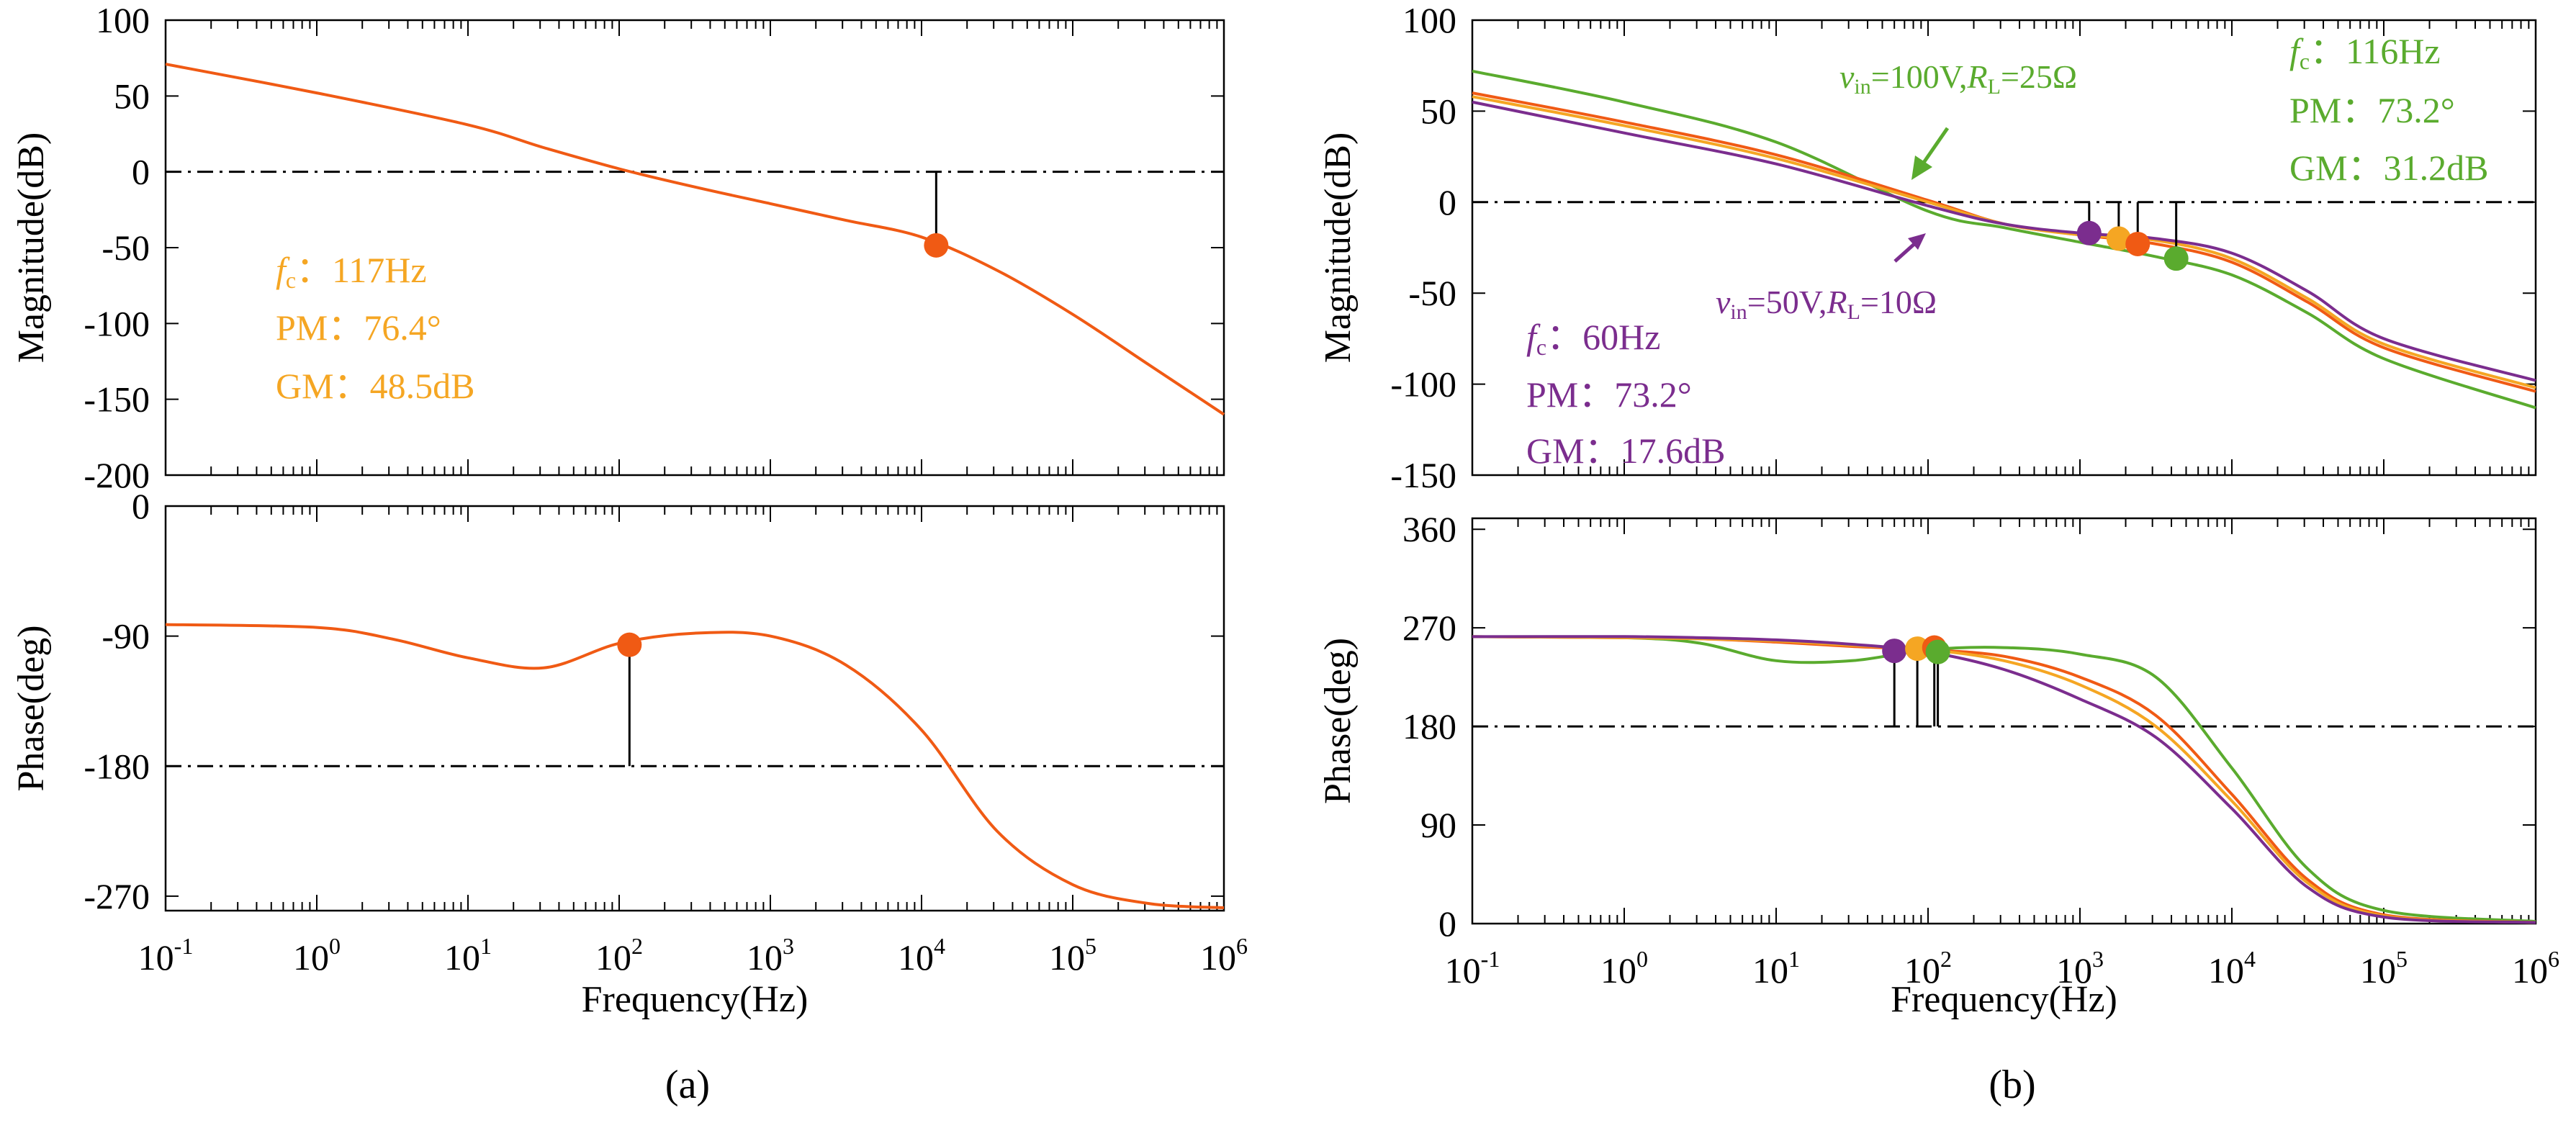 This screenshot has width=2576, height=1123. I want to click on series-line-orange, so click(2004, 779).